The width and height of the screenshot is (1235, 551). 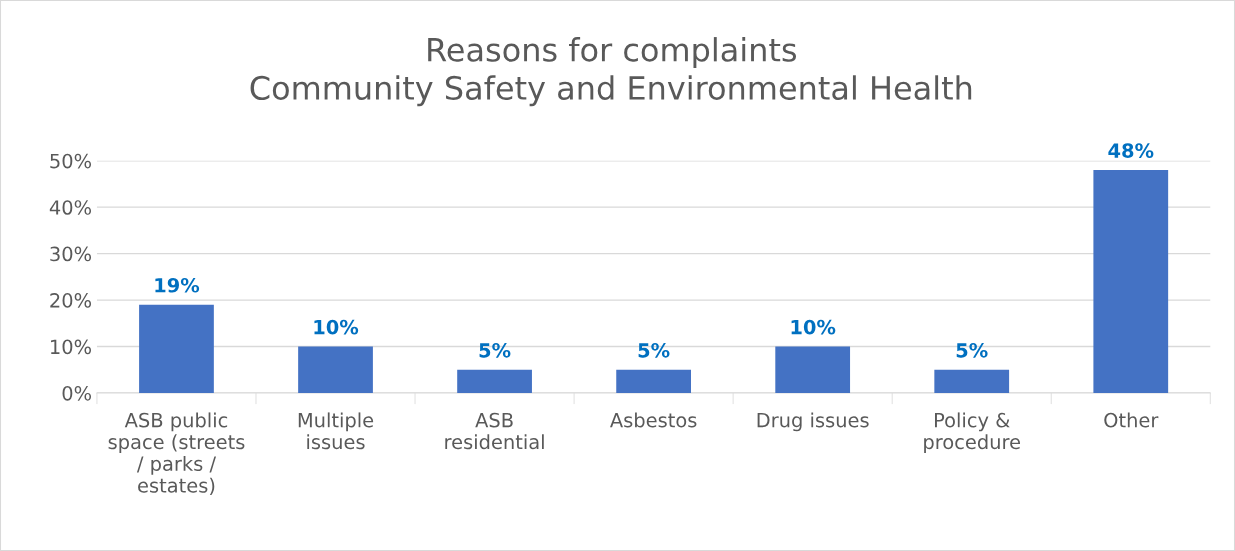 What do you see at coordinates (611, 72) in the screenshot?
I see `chart-title: Reasons for complaints Community Safety and Environmental Health` at bounding box center [611, 72].